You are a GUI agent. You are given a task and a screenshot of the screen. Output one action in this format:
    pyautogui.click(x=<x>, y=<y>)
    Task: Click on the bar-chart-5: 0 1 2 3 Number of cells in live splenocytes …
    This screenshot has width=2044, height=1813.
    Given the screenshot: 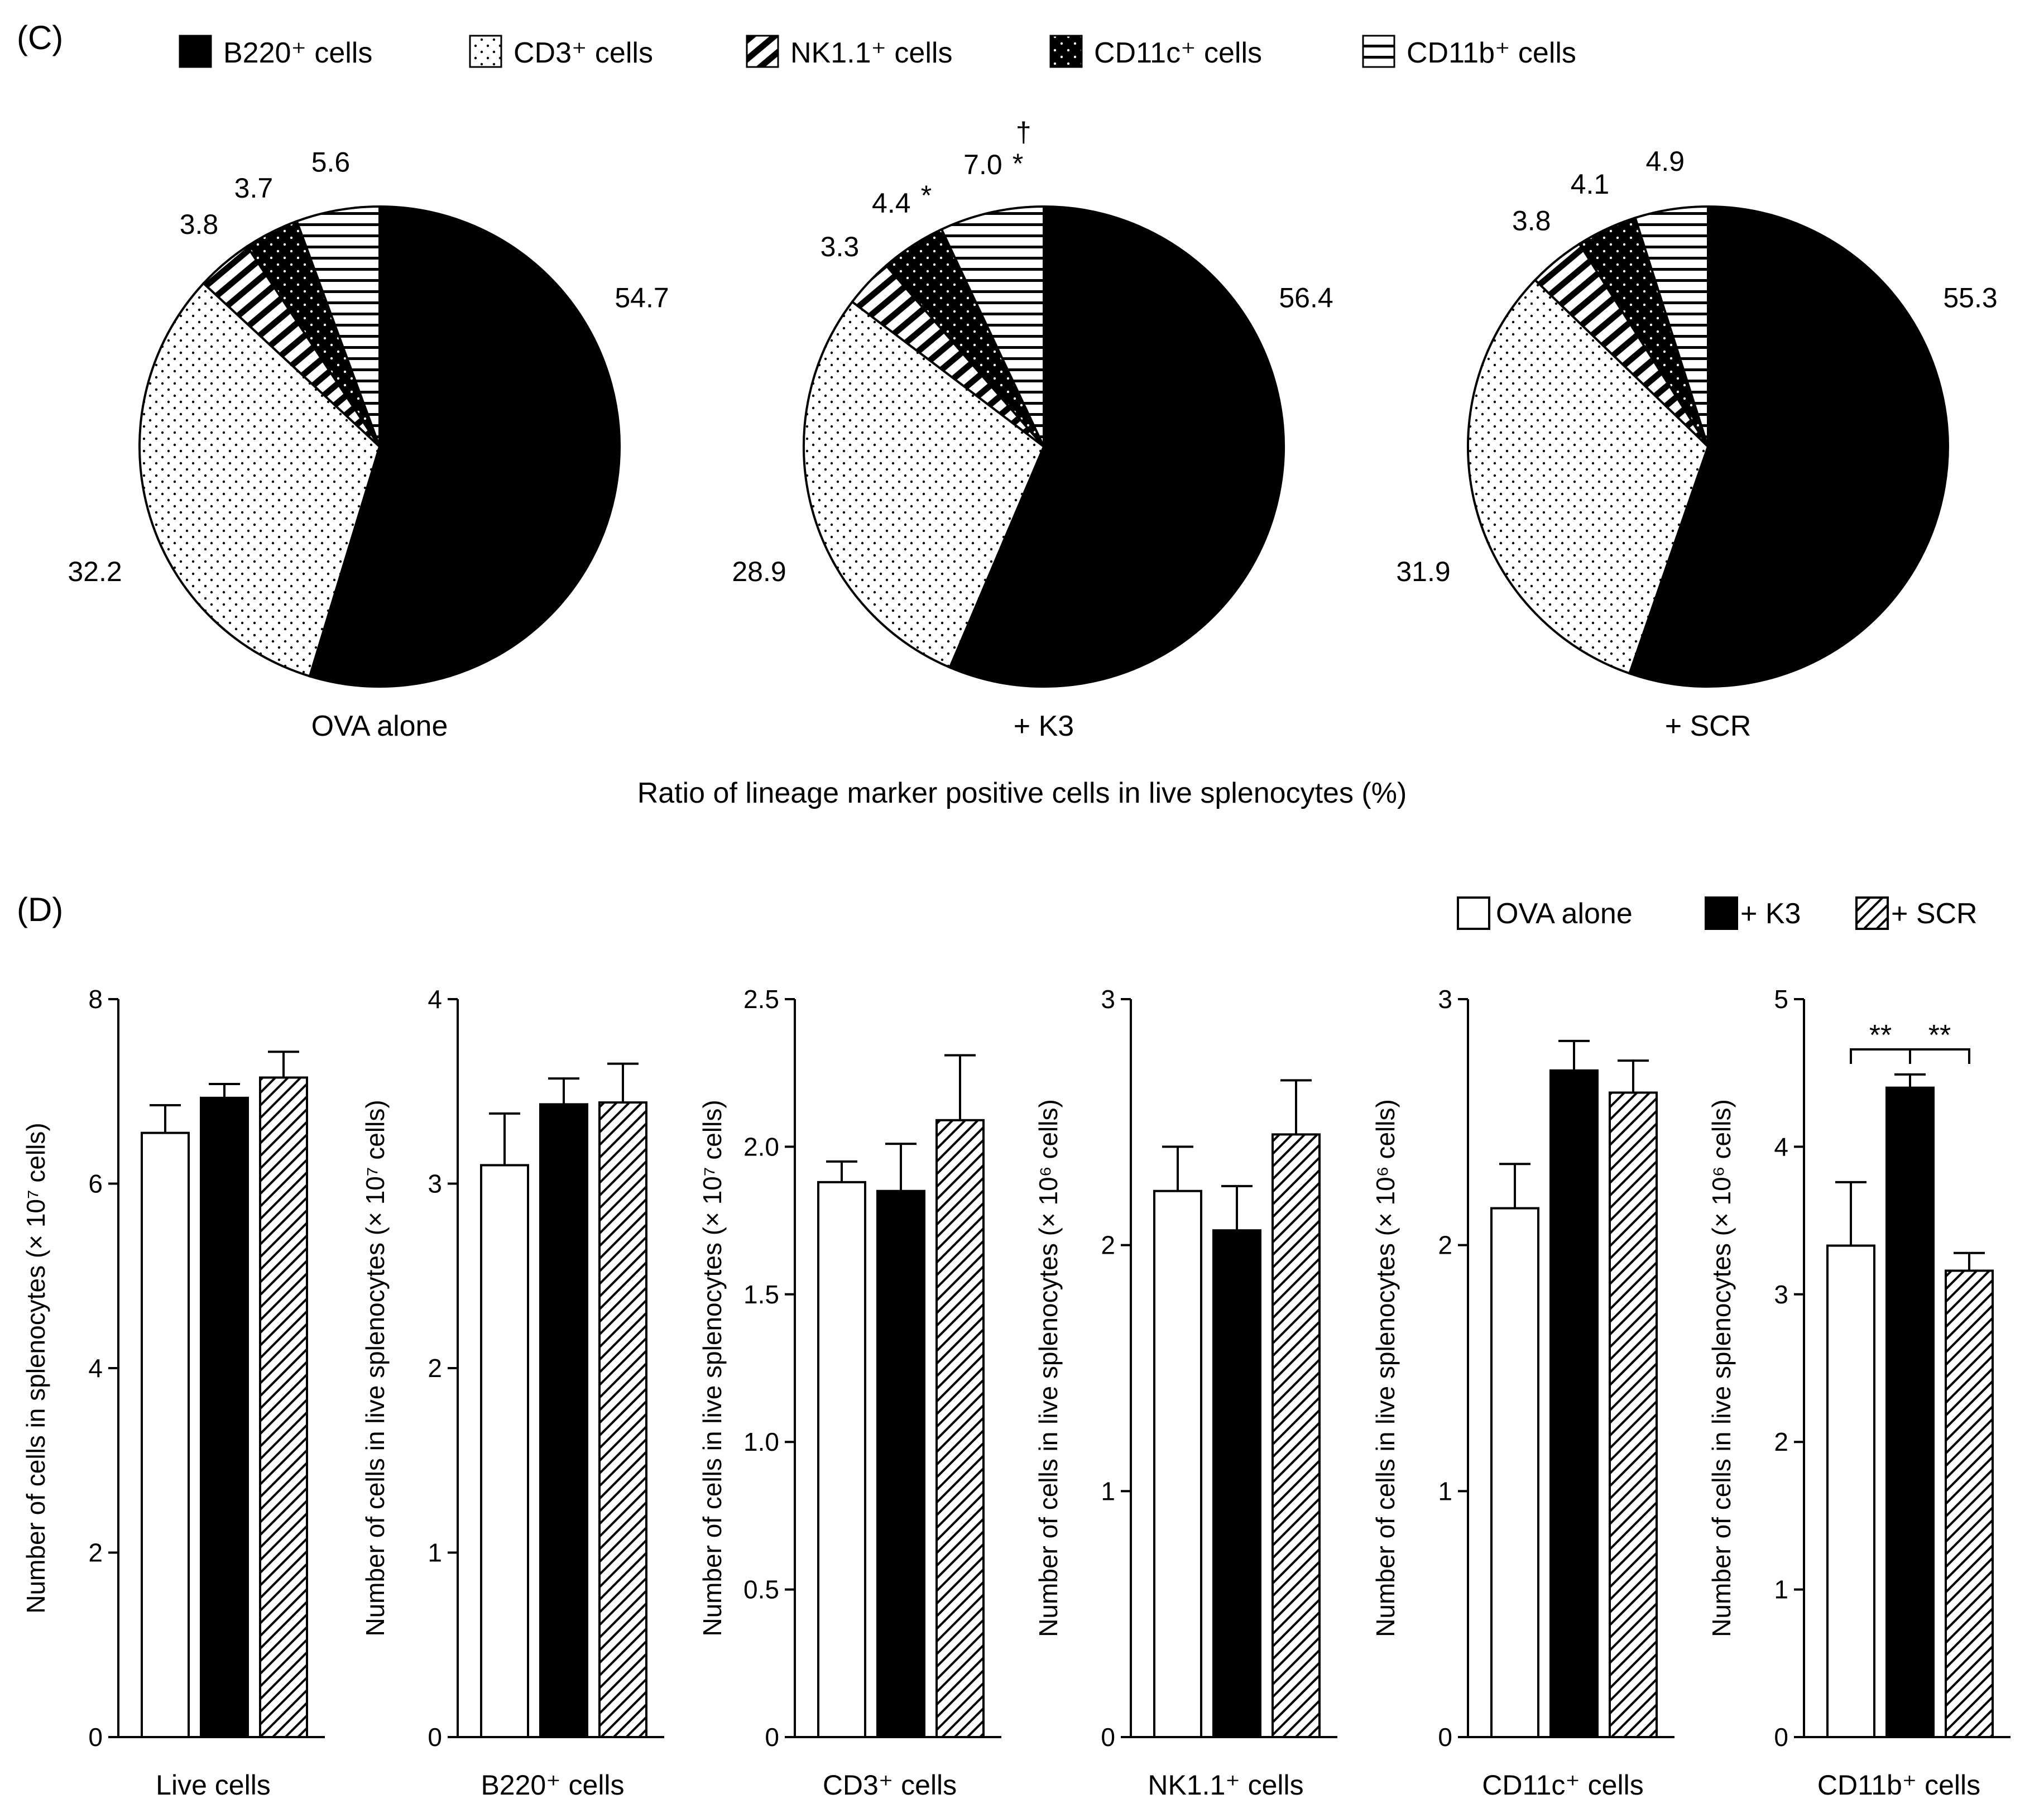 What is the action you would take?
    pyautogui.click(x=1522, y=1393)
    